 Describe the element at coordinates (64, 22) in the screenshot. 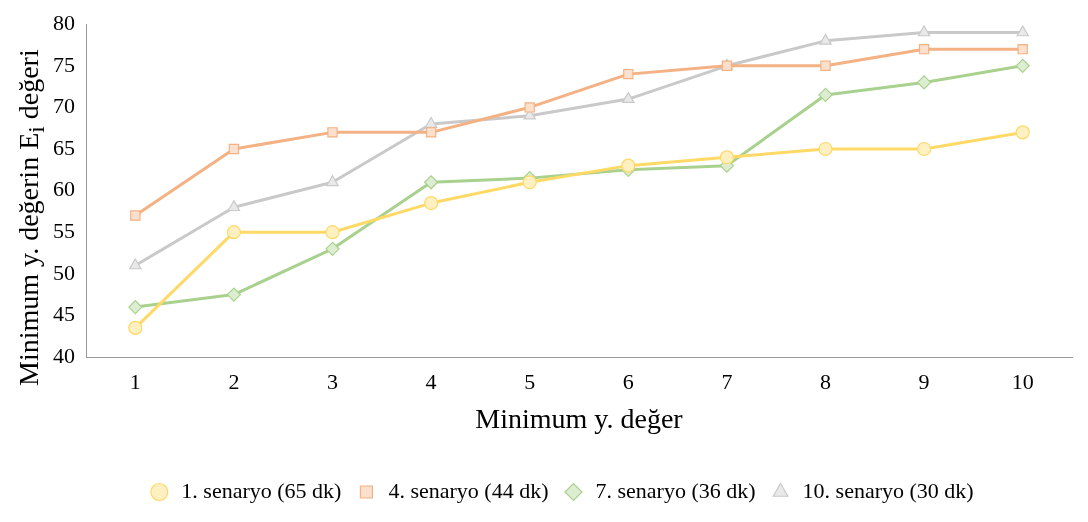

I see `y-tick-label: 80` at that location.